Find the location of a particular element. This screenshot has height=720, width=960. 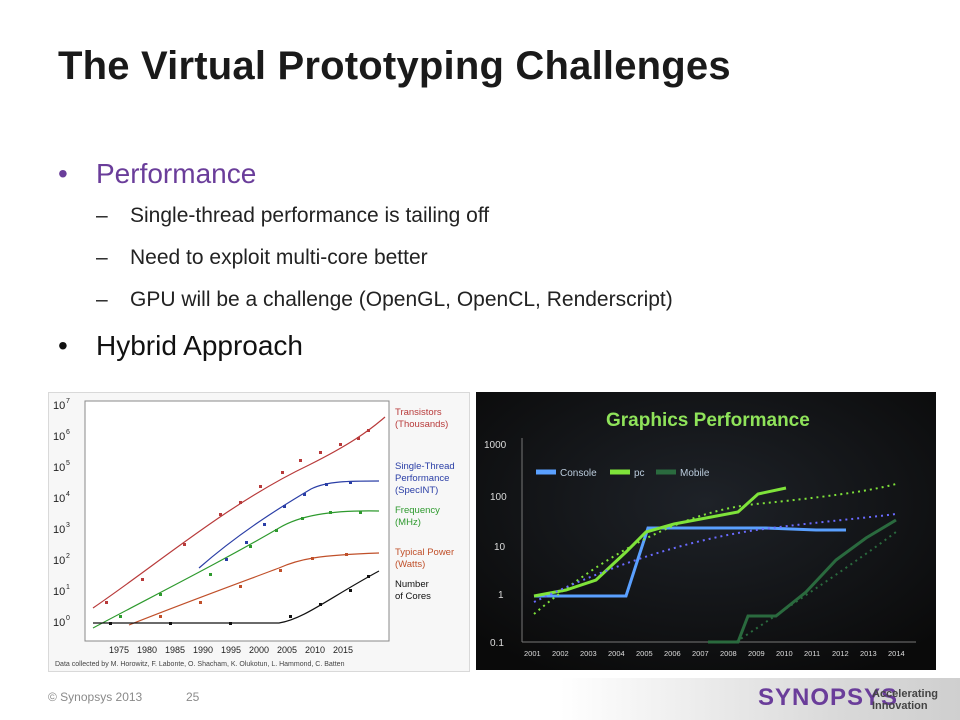

x-tick-label: 2002 is located at coordinates (560, 653).